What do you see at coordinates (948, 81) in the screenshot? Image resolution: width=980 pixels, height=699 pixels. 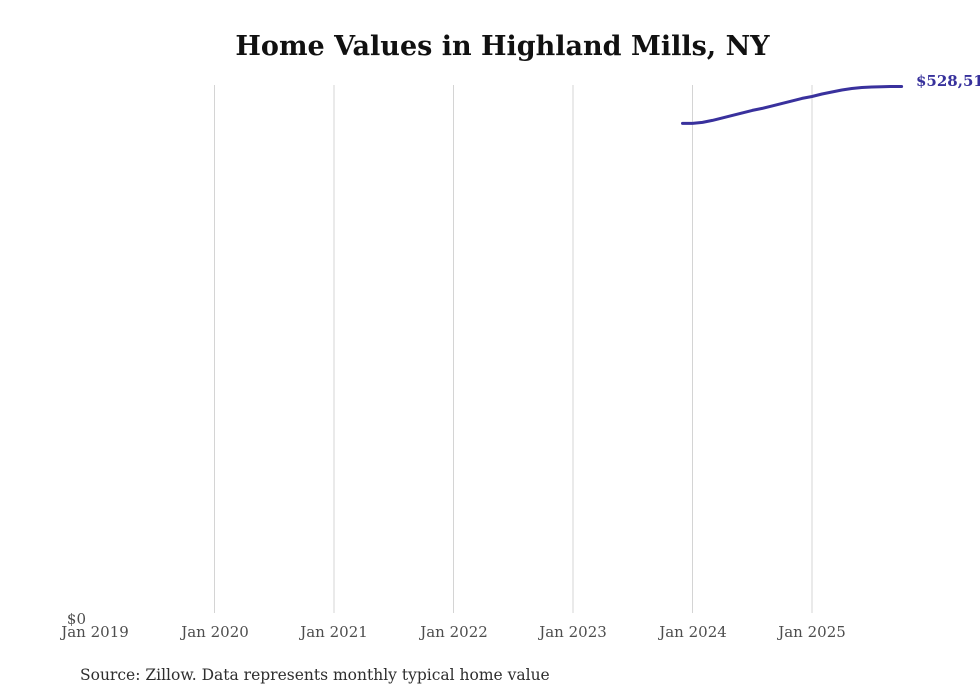 I see `latest-value-label: $528,51` at bounding box center [948, 81].